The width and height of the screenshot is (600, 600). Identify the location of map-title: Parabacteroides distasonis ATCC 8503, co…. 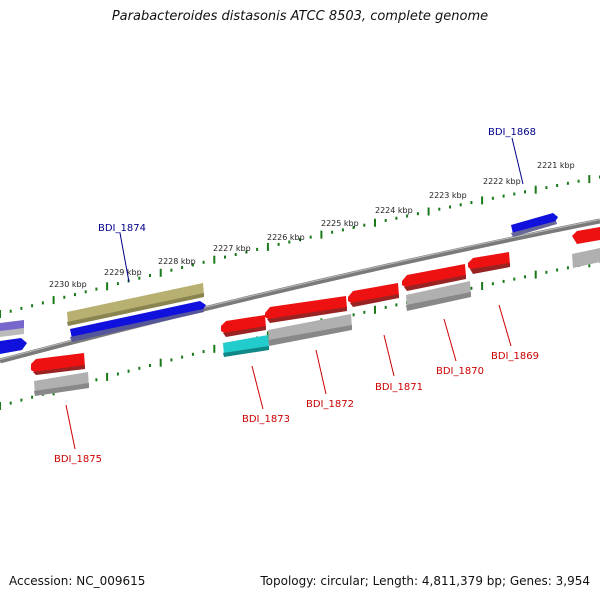
(300, 16).